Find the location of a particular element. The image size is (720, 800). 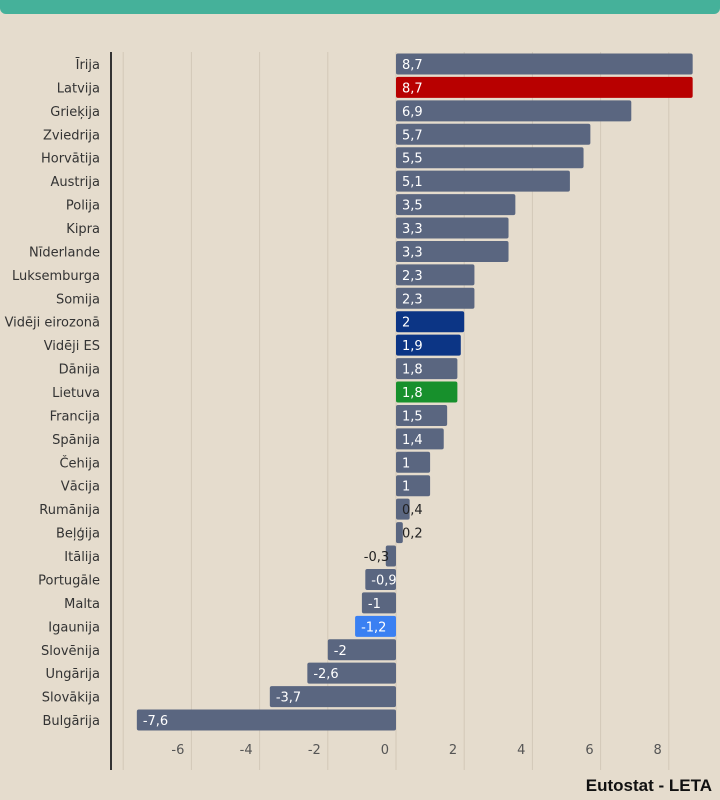

category-label: Ungārija is located at coordinates (72, 674).